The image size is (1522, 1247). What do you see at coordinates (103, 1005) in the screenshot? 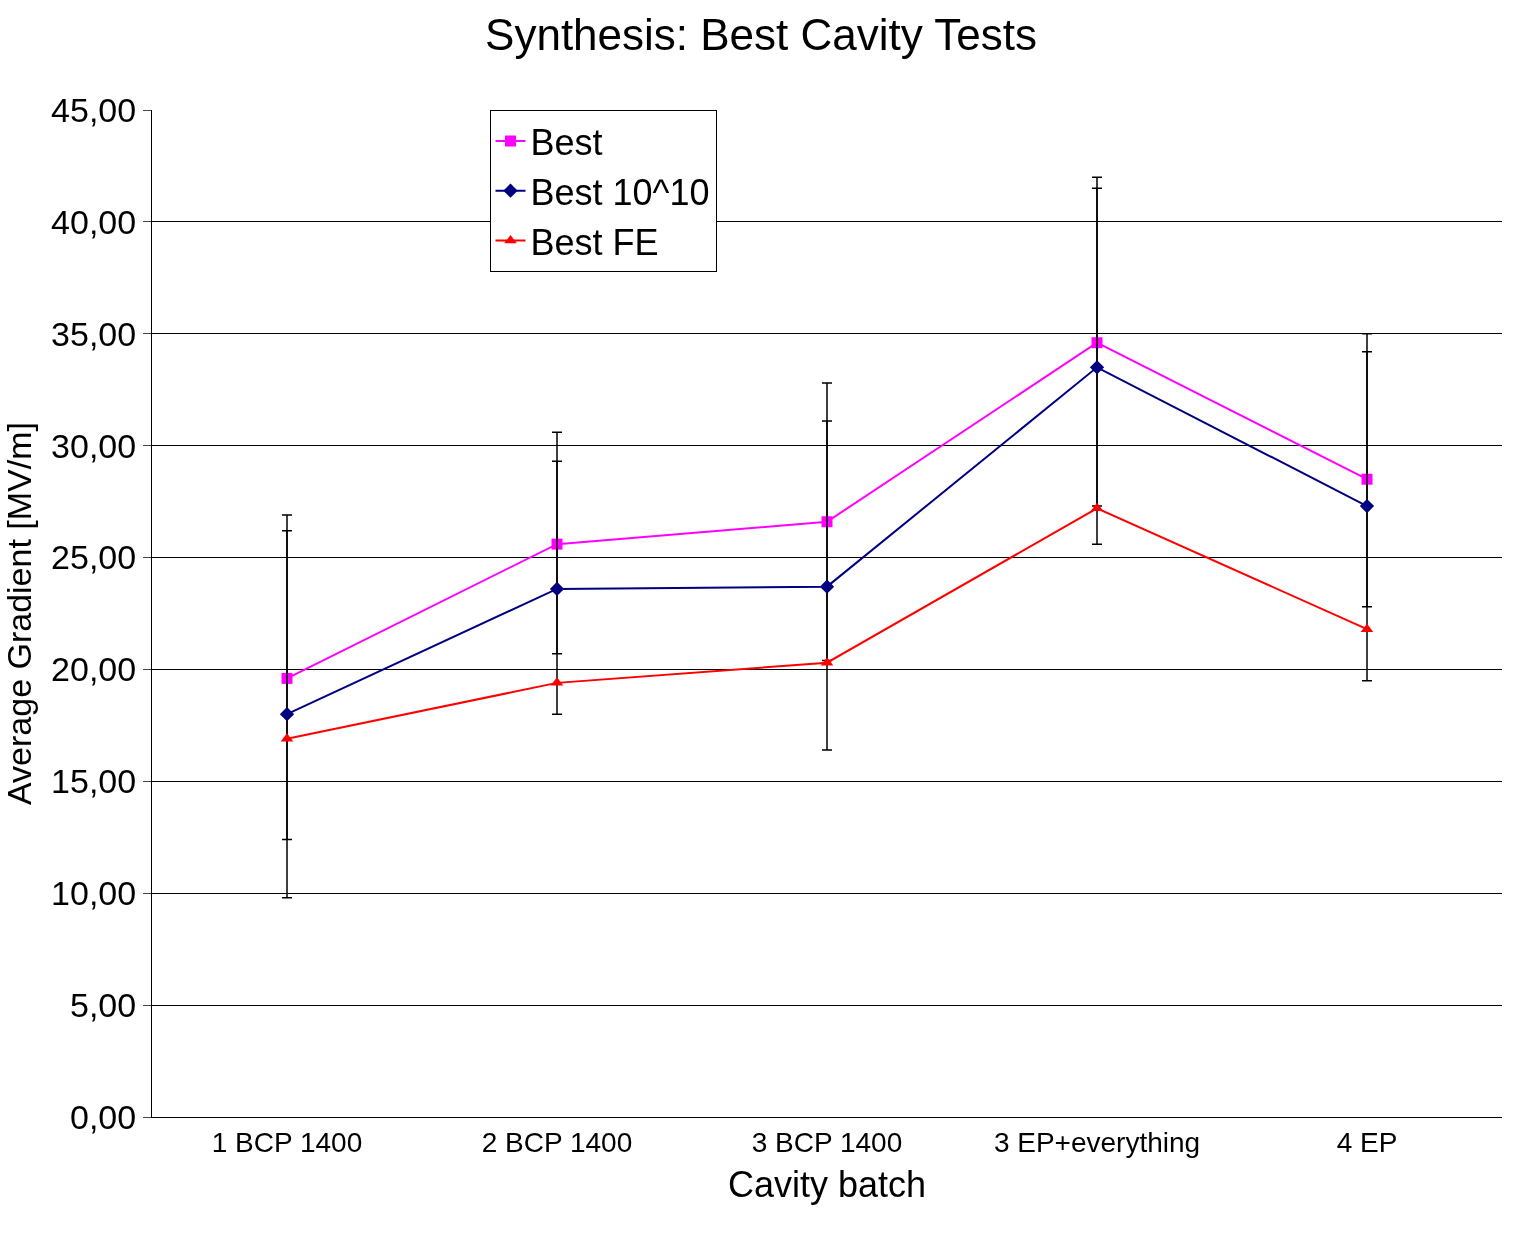
I see `y-tick-label: 5,00` at bounding box center [103, 1005].